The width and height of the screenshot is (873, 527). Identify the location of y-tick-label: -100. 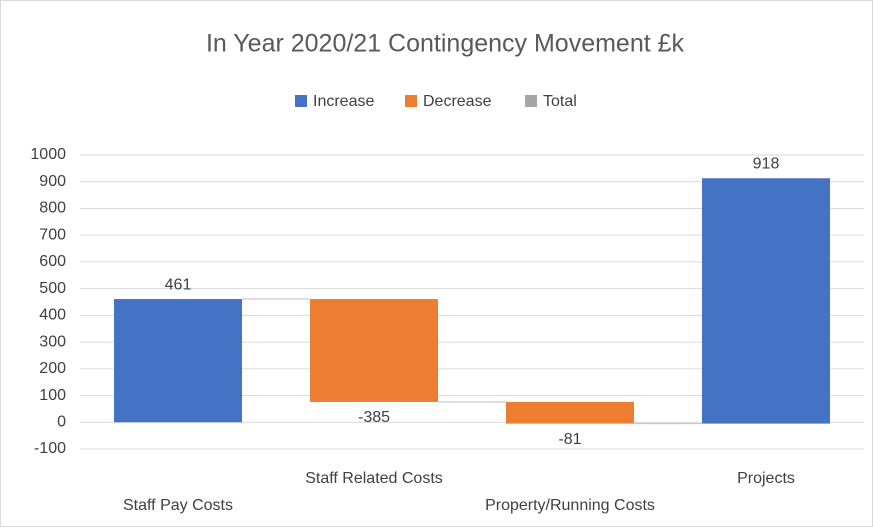
(50, 448).